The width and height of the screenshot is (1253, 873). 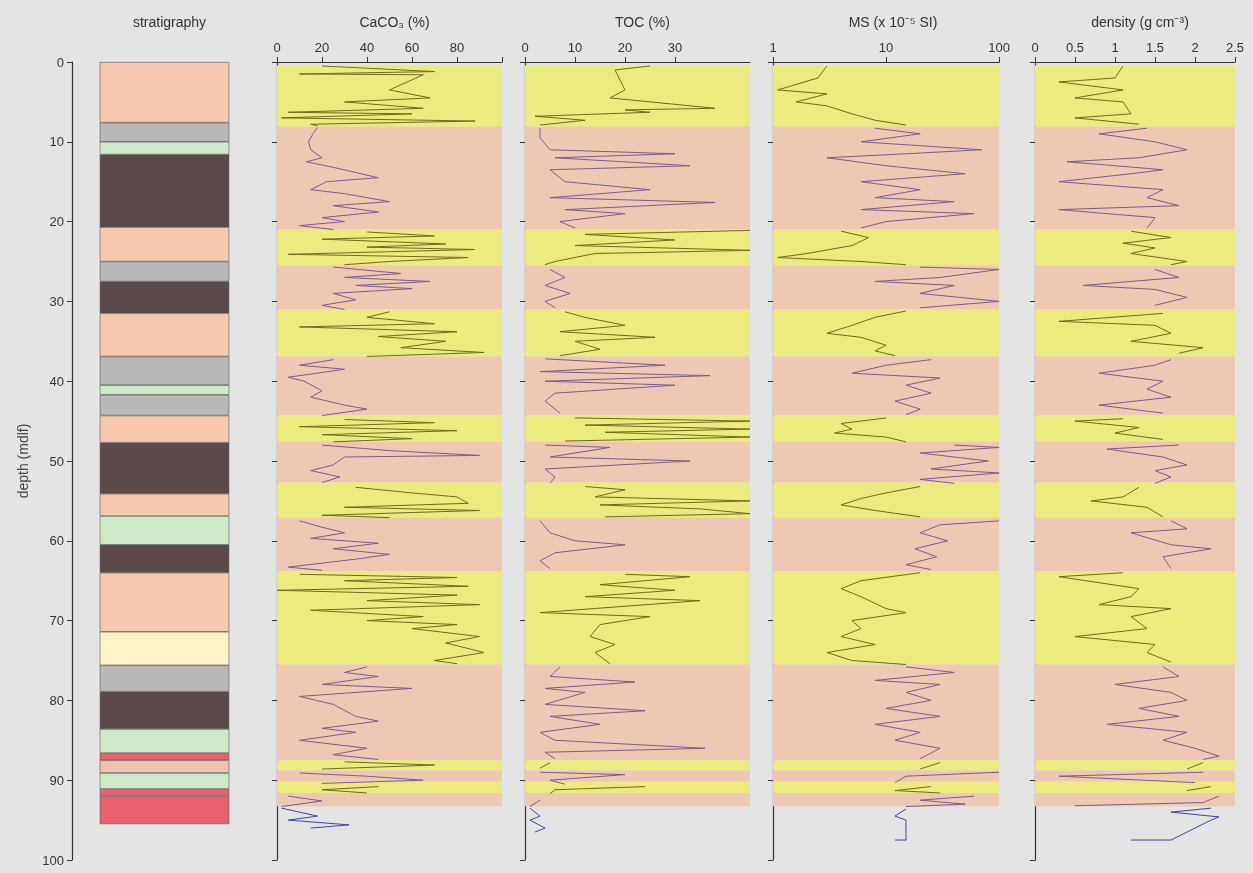 I want to click on x-tick-label: 1.5, so click(x=1155, y=47).